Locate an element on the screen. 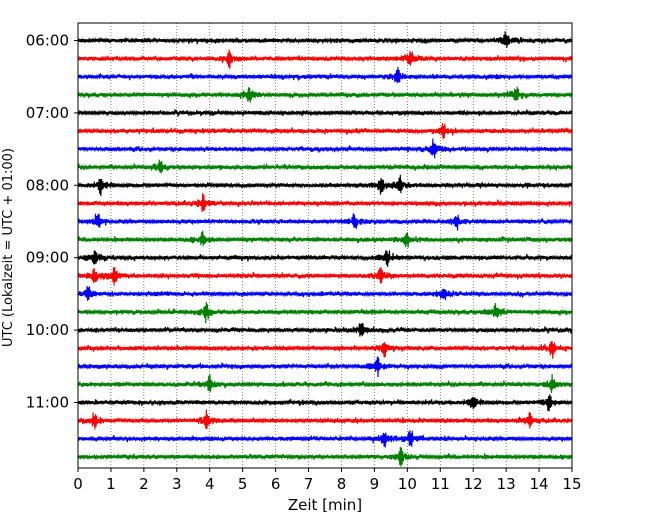 The image size is (650, 520). x-tick-label: 2 is located at coordinates (144, 484).